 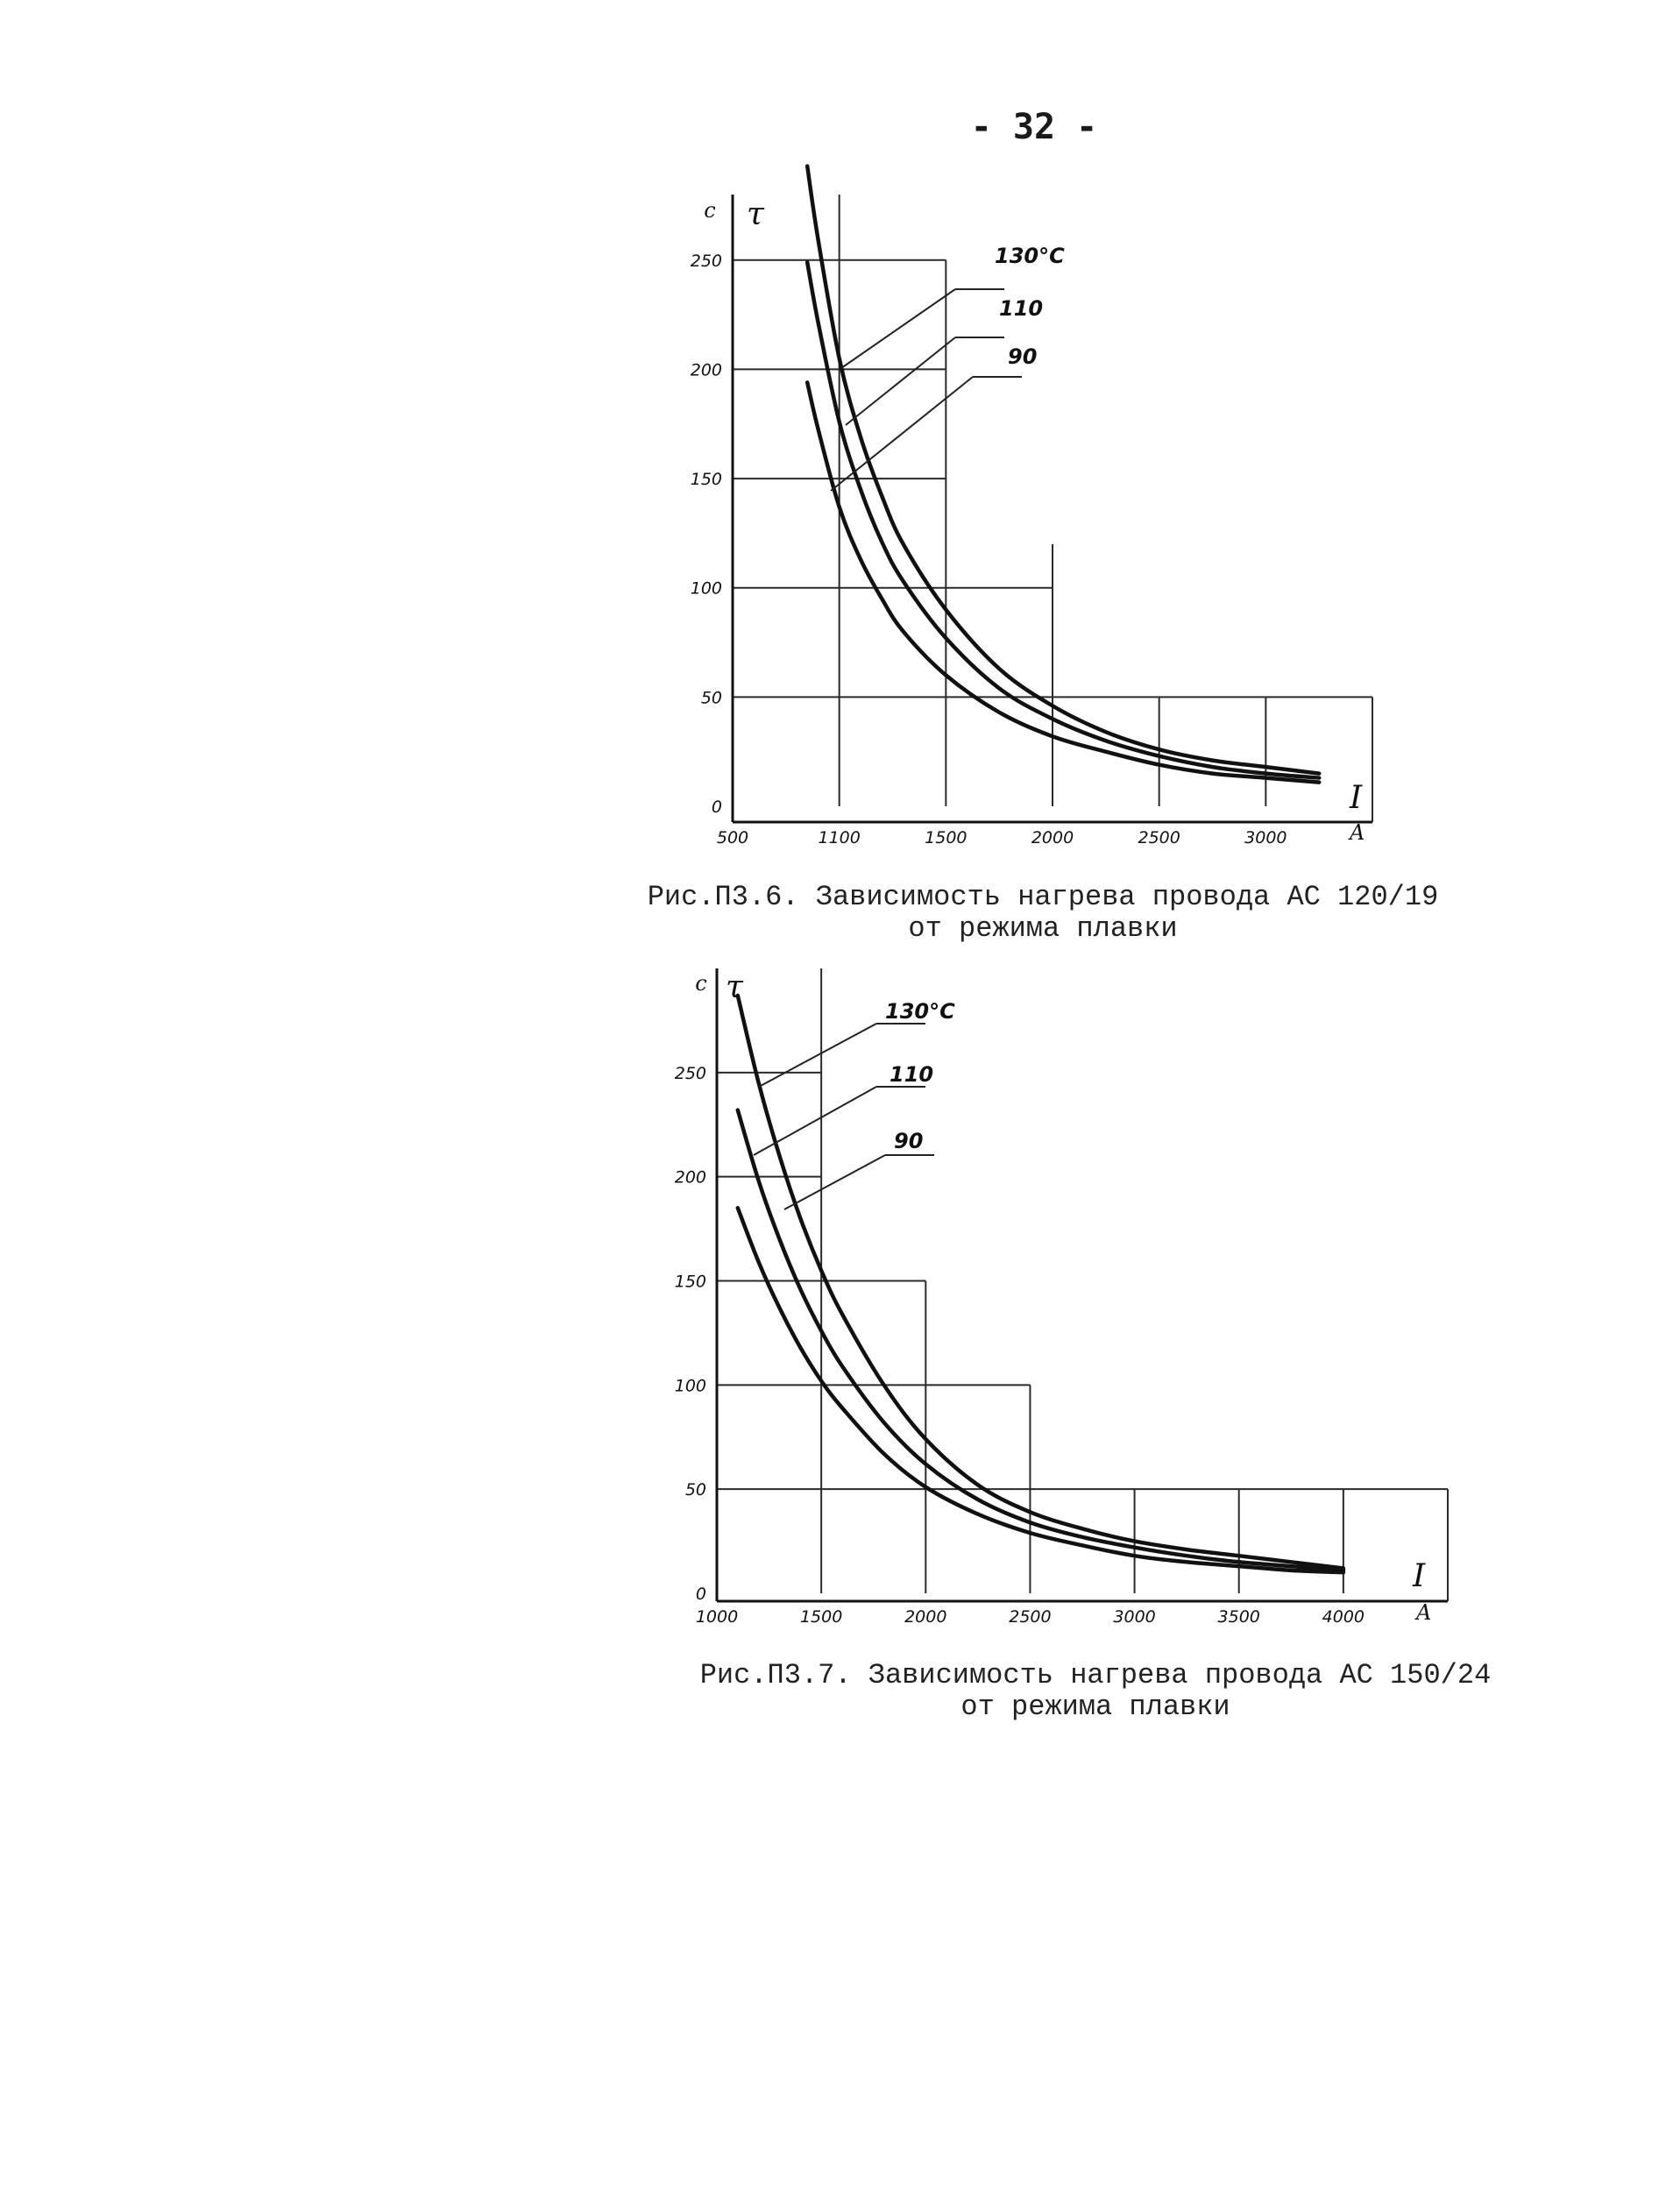 I want to click on x-tick-label: 1000, so click(x=717, y=1617).